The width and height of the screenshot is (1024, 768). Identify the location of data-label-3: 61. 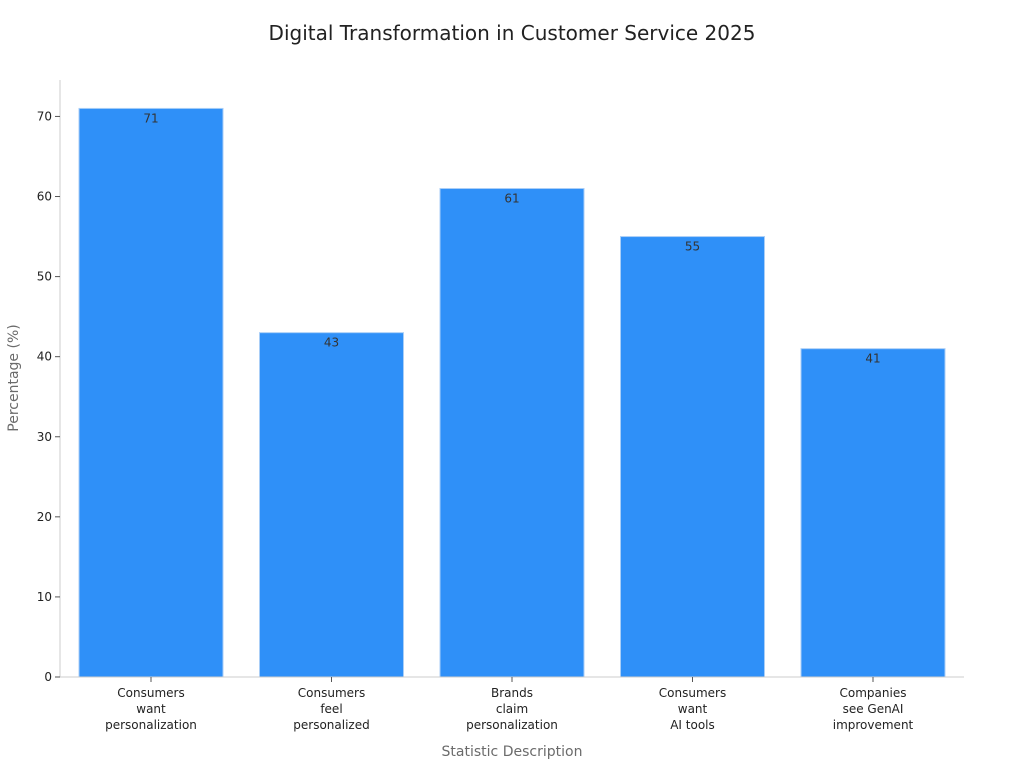
(511, 199).